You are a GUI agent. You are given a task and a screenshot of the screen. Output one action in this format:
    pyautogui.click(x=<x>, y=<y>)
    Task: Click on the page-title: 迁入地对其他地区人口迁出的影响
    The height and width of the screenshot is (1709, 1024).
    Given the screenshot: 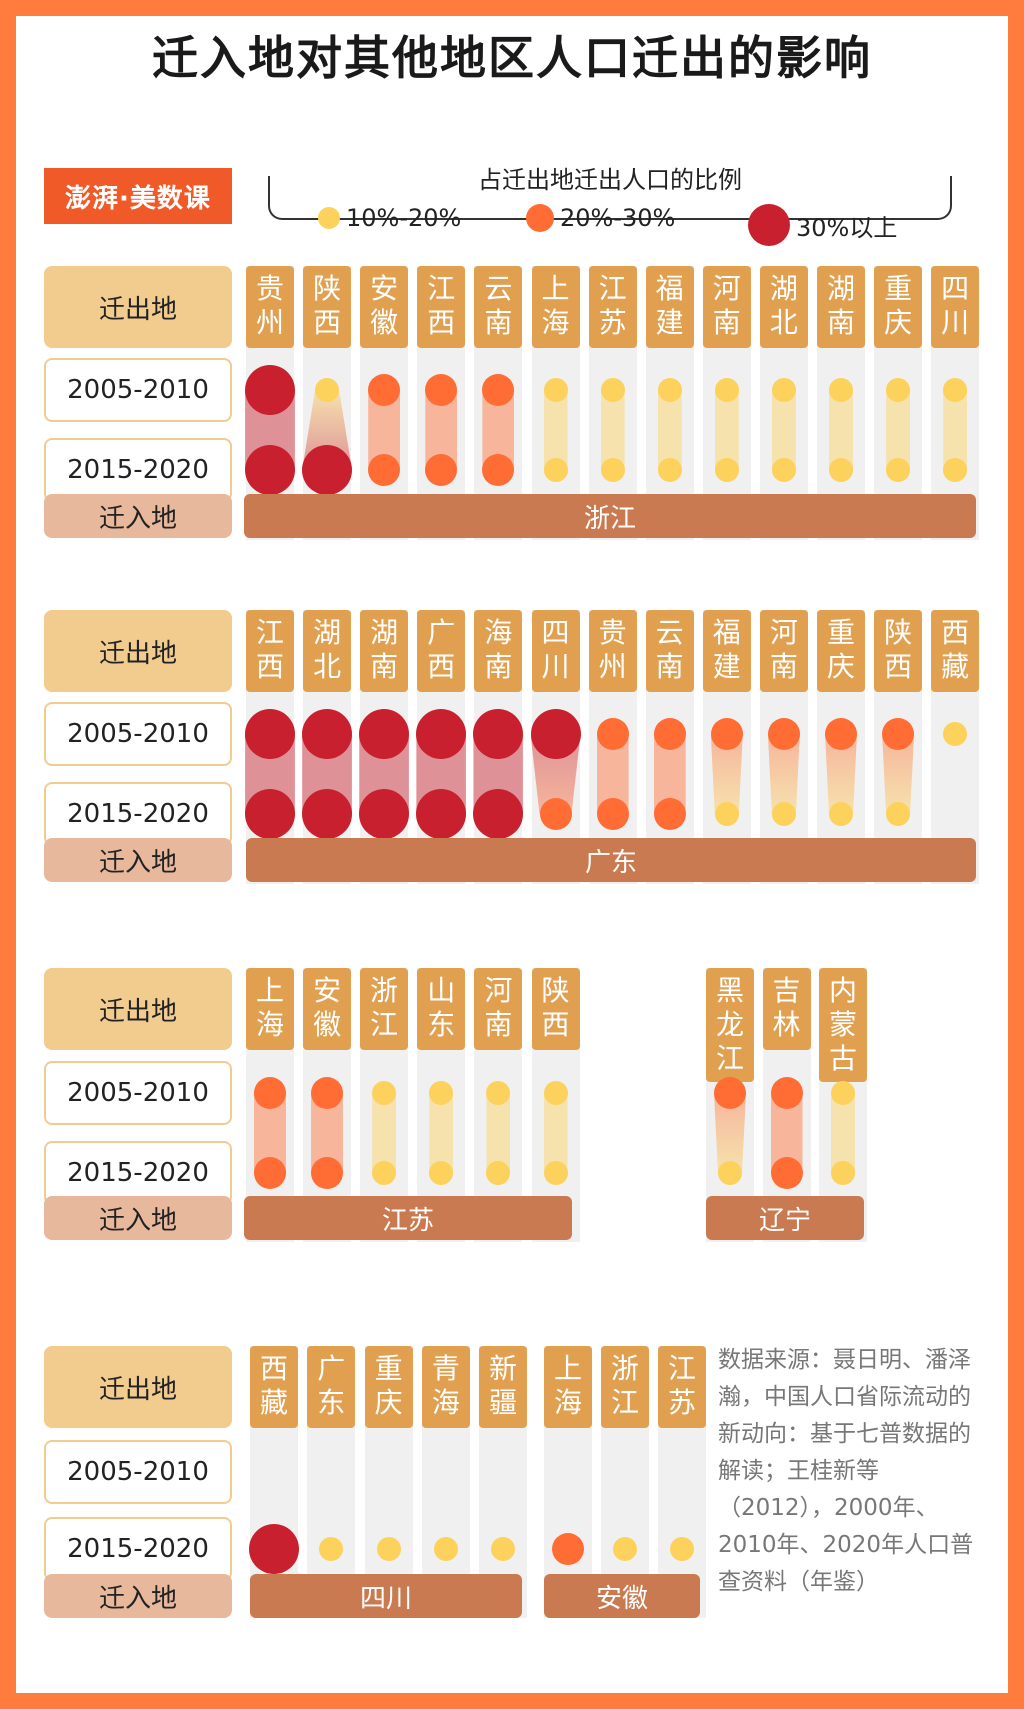 What is the action you would take?
    pyautogui.click(x=512, y=58)
    